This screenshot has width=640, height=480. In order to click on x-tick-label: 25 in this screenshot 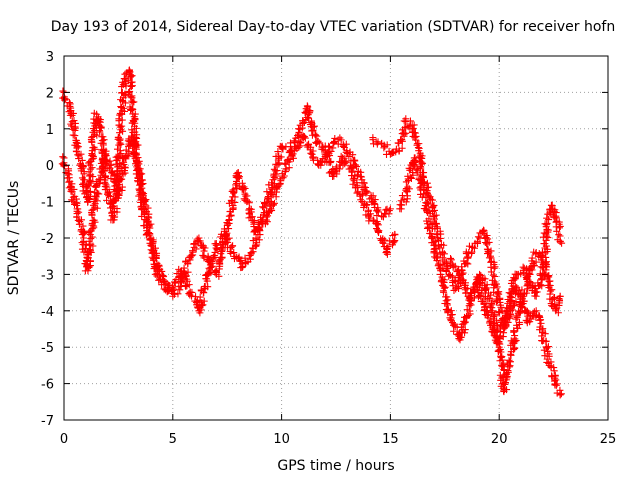, I will do `click(608, 439)`.